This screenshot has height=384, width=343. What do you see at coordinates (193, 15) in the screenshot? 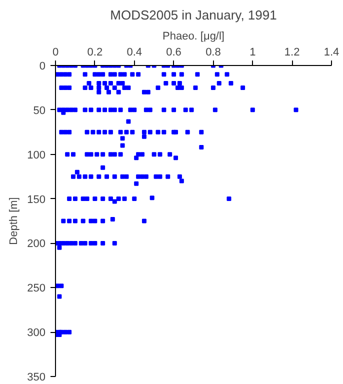
I see `chart-title: MODS2005 in January, 1991` at bounding box center [193, 15].